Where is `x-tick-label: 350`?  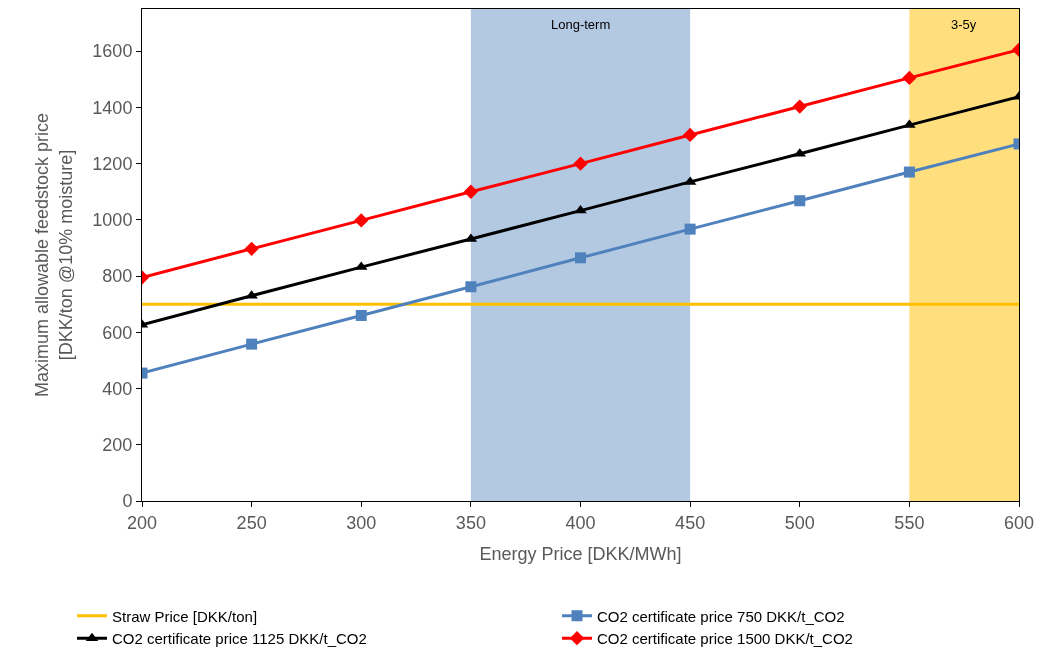
x-tick-label: 350 is located at coordinates (470, 522).